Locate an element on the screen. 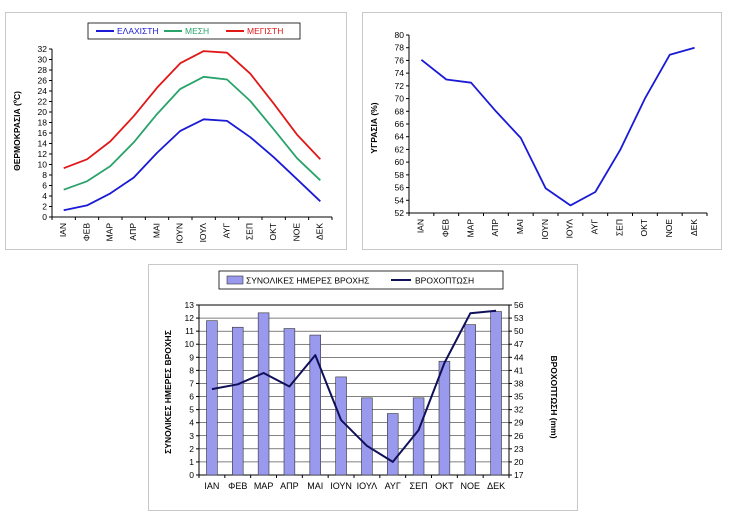  y-tick-label: 5 is located at coordinates (191, 410).